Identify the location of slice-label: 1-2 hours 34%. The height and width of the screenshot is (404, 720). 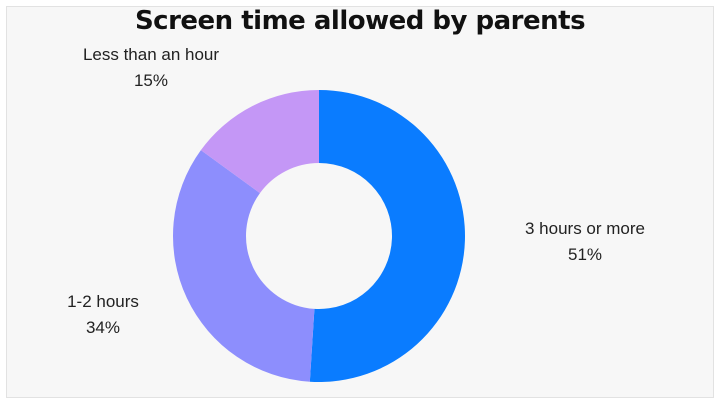
(103, 315).